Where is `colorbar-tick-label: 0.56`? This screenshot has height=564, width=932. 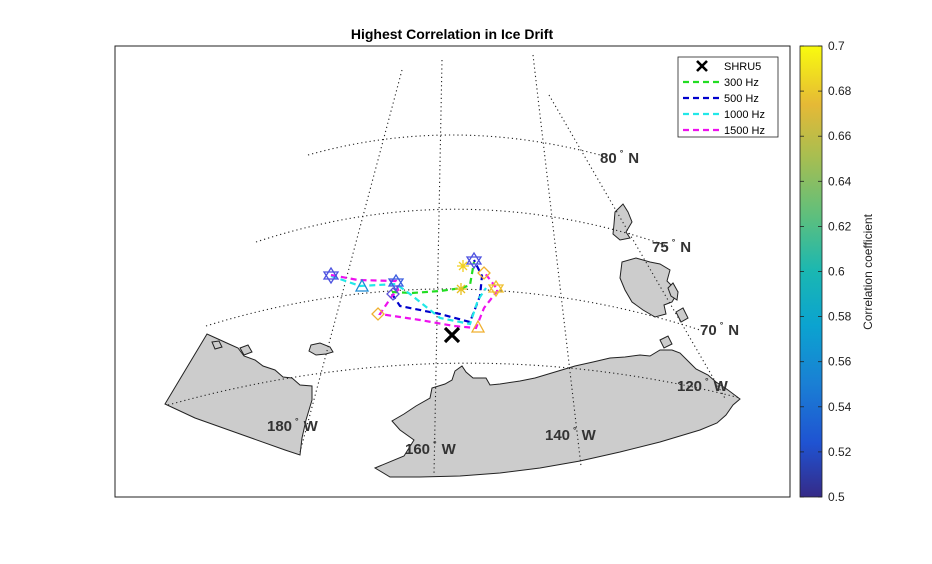 colorbar-tick-label: 0.56 is located at coordinates (840, 362).